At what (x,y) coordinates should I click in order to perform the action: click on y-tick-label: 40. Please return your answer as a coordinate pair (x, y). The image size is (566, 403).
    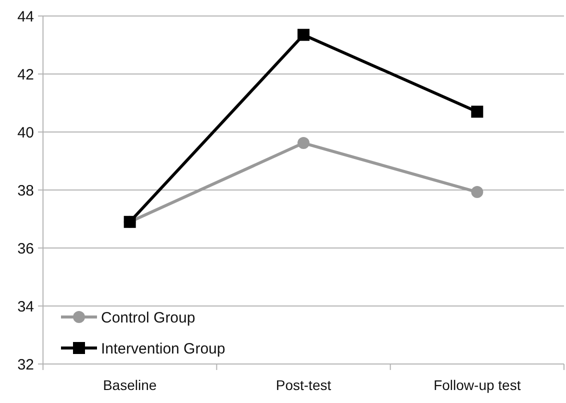
    Looking at the image, I should click on (25, 133).